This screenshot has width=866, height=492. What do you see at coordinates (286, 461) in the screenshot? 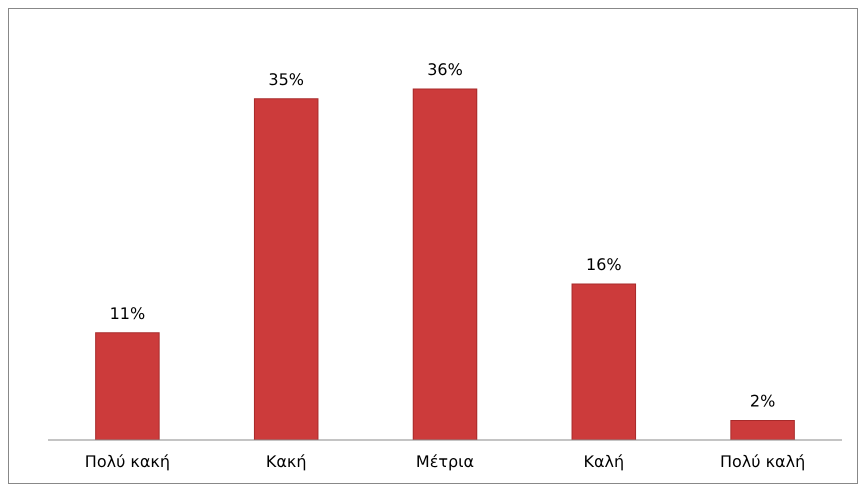
I see `x-tick-label: Κακή` at bounding box center [286, 461].